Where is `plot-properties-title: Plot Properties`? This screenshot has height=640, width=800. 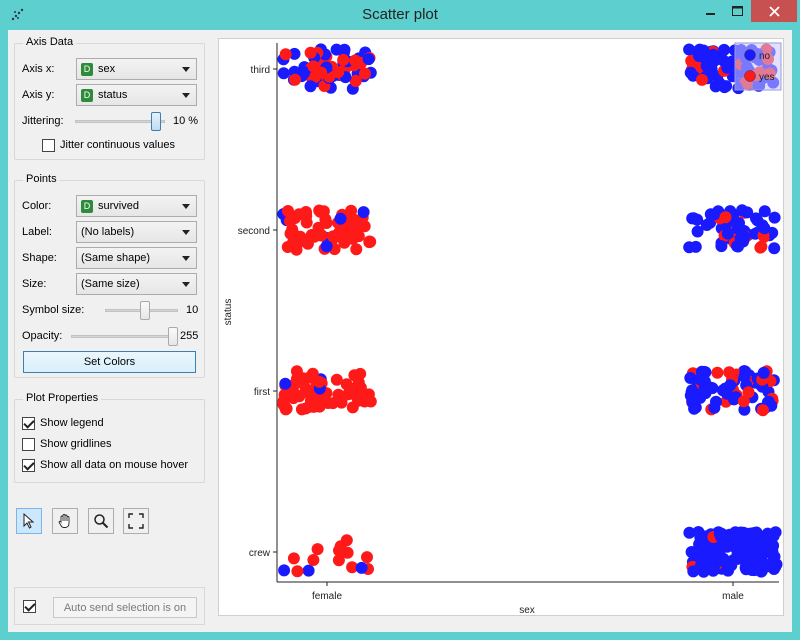
plot-properties-title: Plot Properties is located at coordinates (62, 398).